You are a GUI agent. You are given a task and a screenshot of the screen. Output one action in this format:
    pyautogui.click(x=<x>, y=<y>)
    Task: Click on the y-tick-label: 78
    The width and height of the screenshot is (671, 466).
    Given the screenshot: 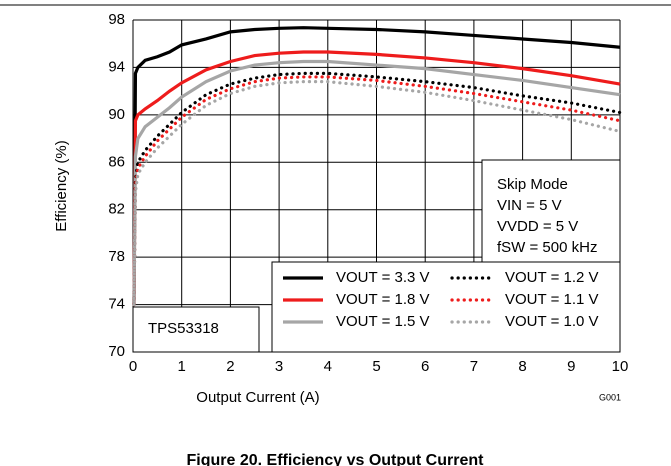 What is the action you would take?
    pyautogui.click(x=116, y=256)
    